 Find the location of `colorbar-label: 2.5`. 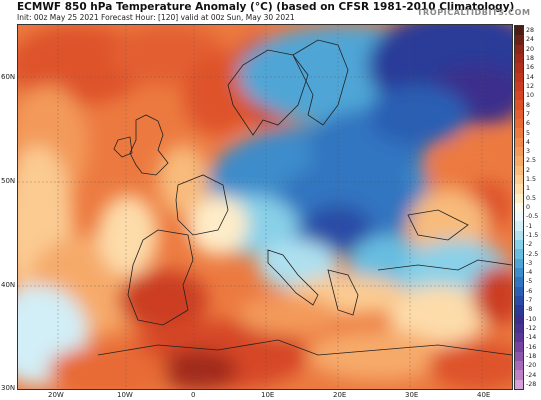

colorbar-label: 2.5 is located at coordinates (531, 161).